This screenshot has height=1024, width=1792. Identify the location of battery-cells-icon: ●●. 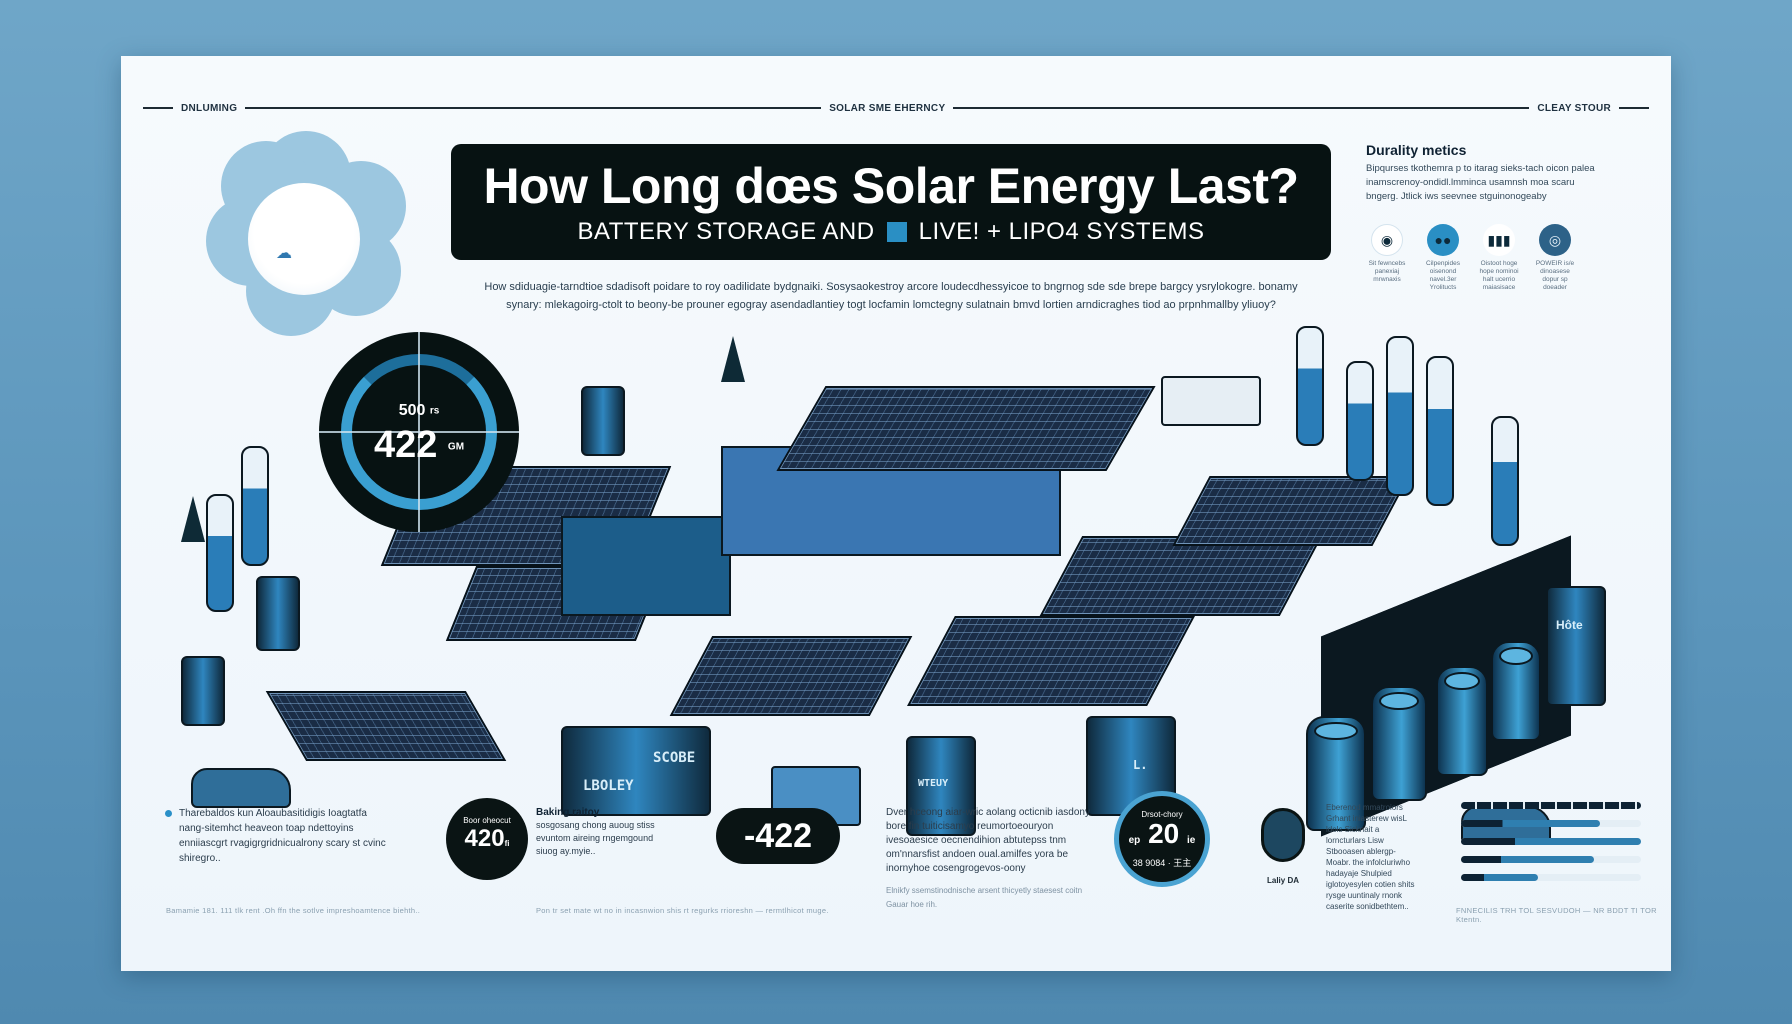
(1443, 240).